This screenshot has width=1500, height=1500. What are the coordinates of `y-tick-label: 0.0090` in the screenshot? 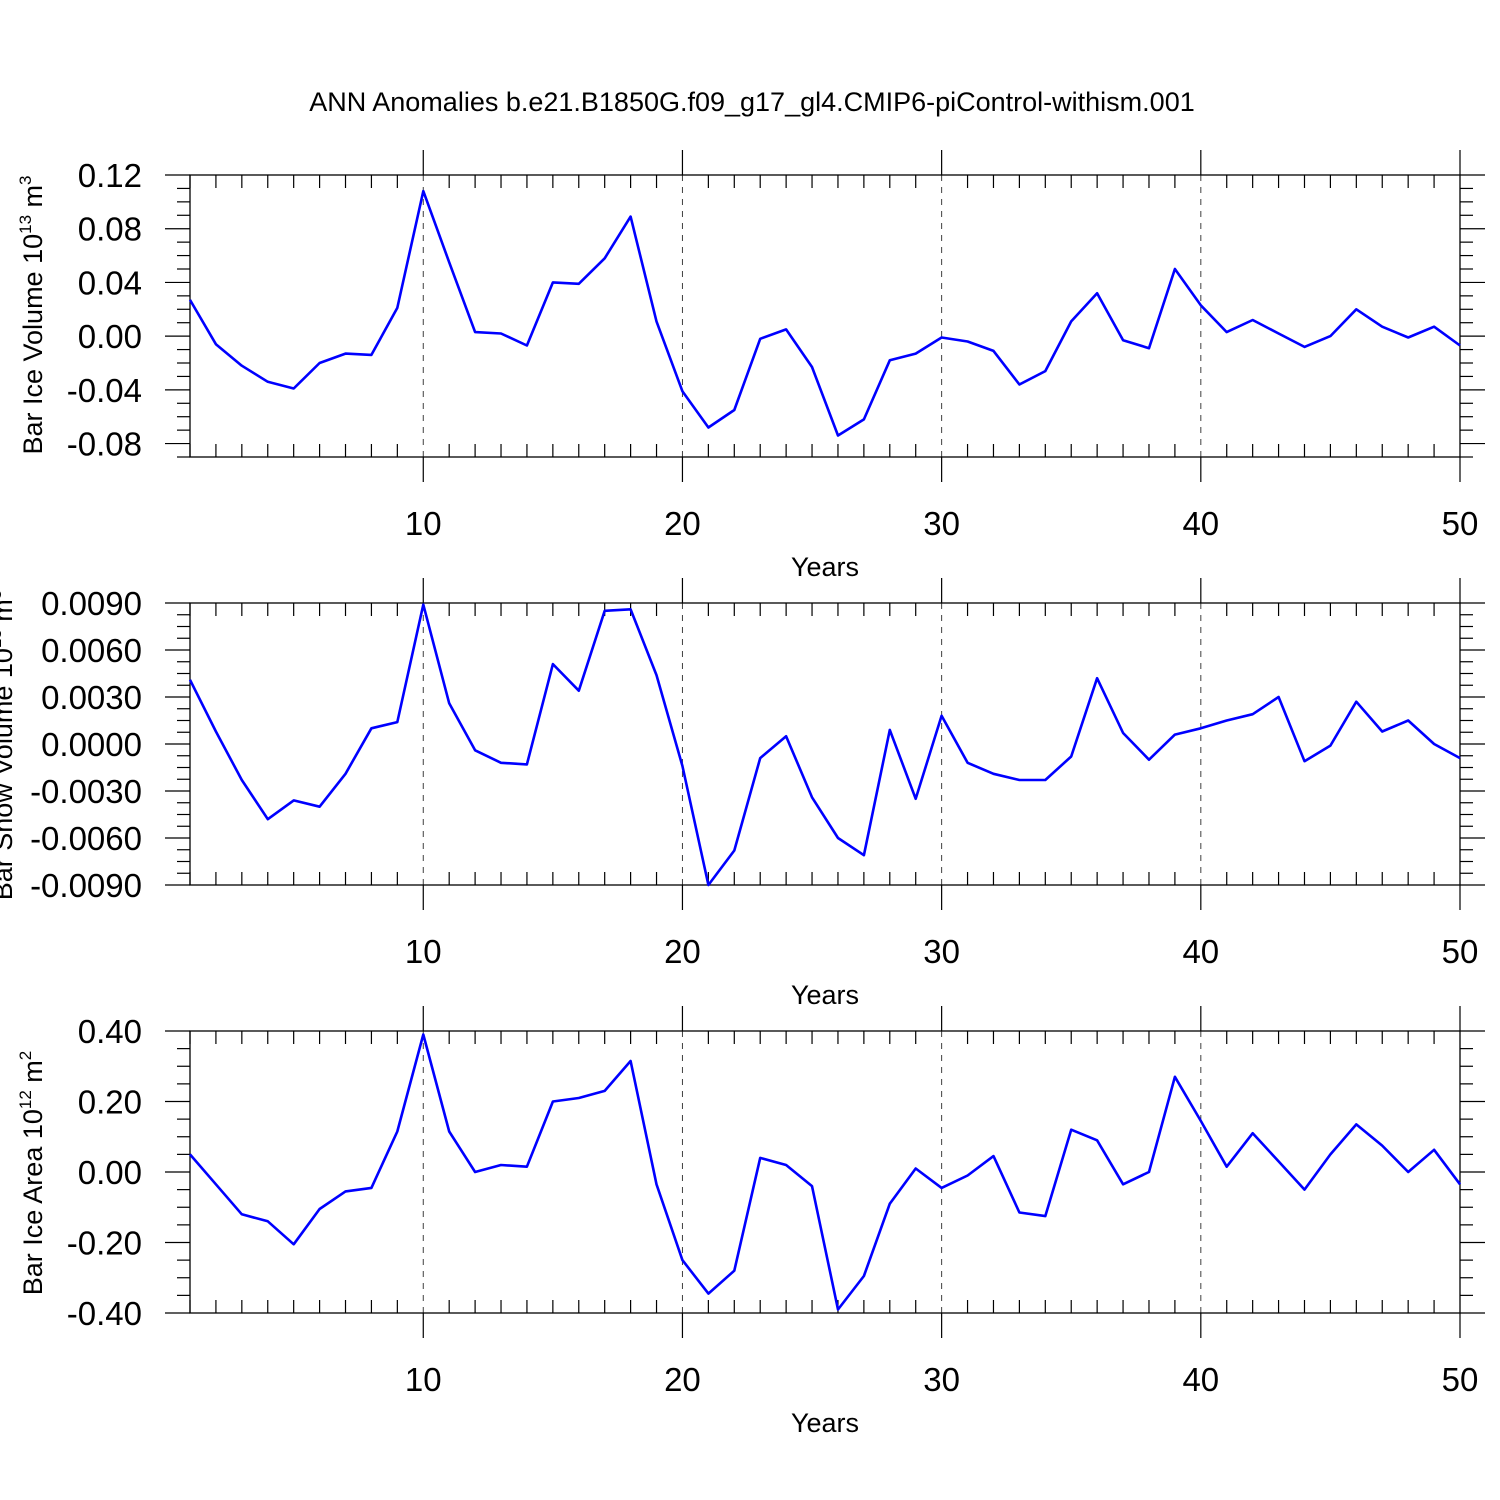 It's located at (91, 603).